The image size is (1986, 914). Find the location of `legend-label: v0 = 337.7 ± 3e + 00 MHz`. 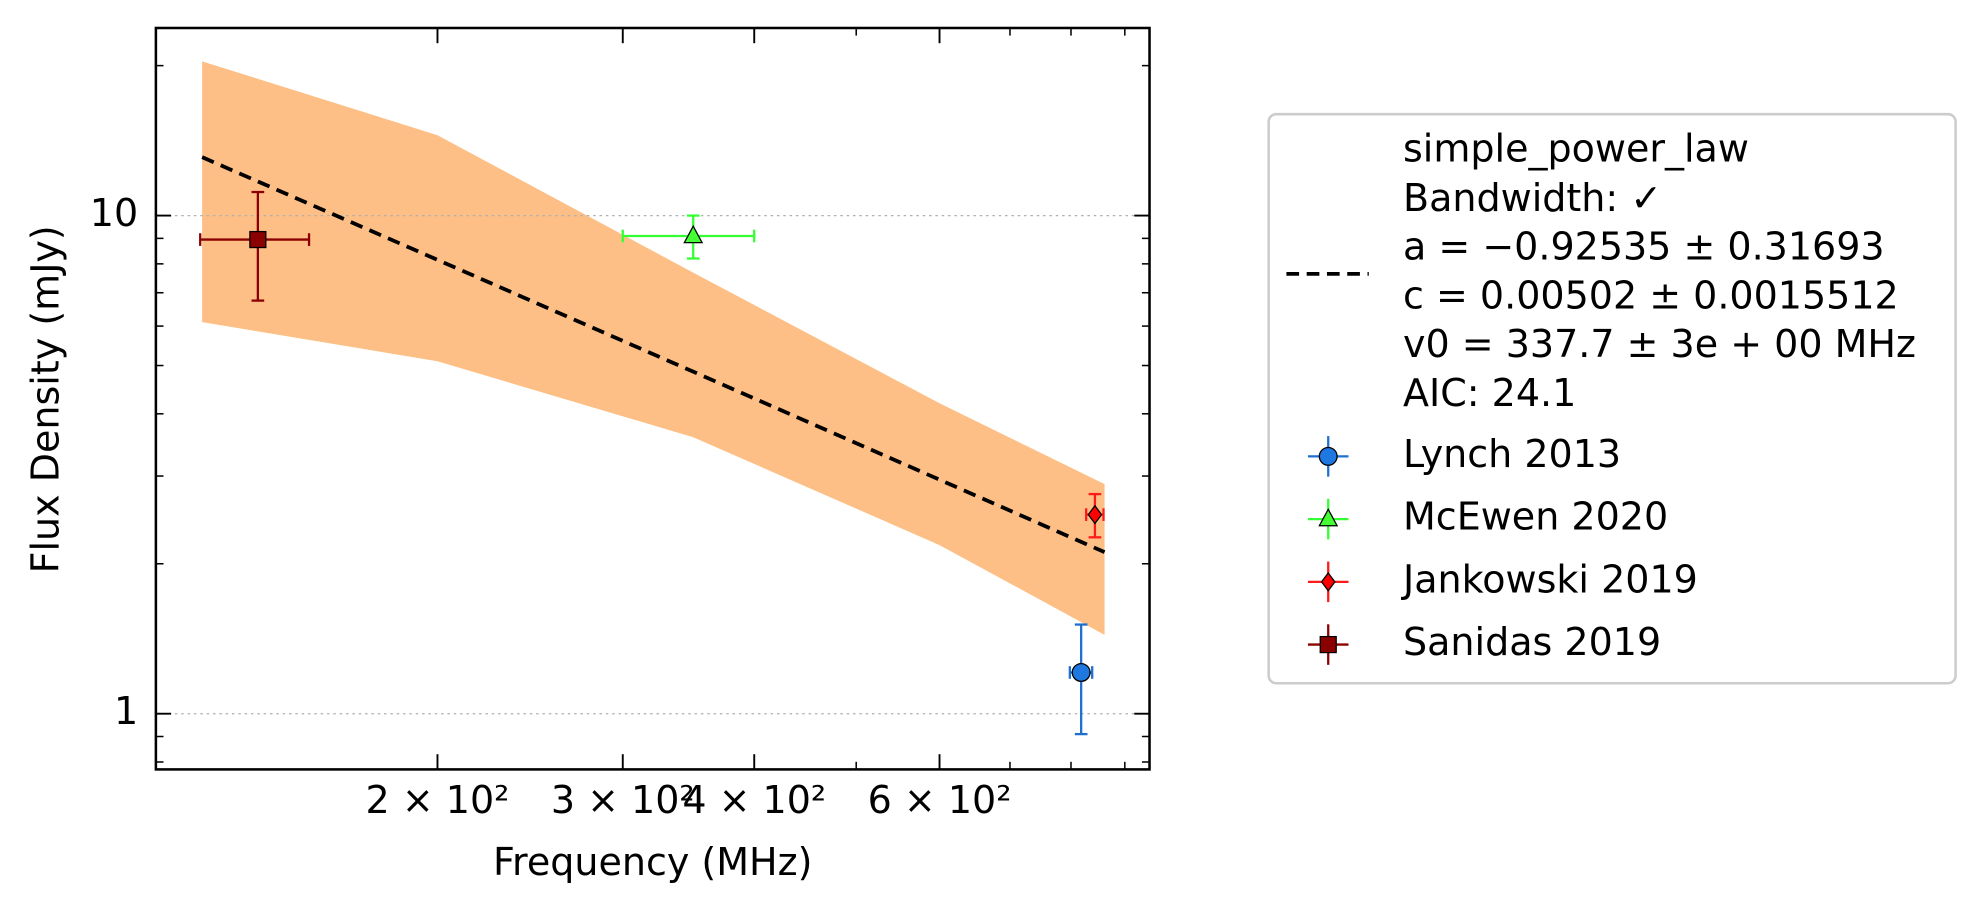

legend-label: v0 = 337.7 ± 3e + 00 MHz is located at coordinates (1659, 344).